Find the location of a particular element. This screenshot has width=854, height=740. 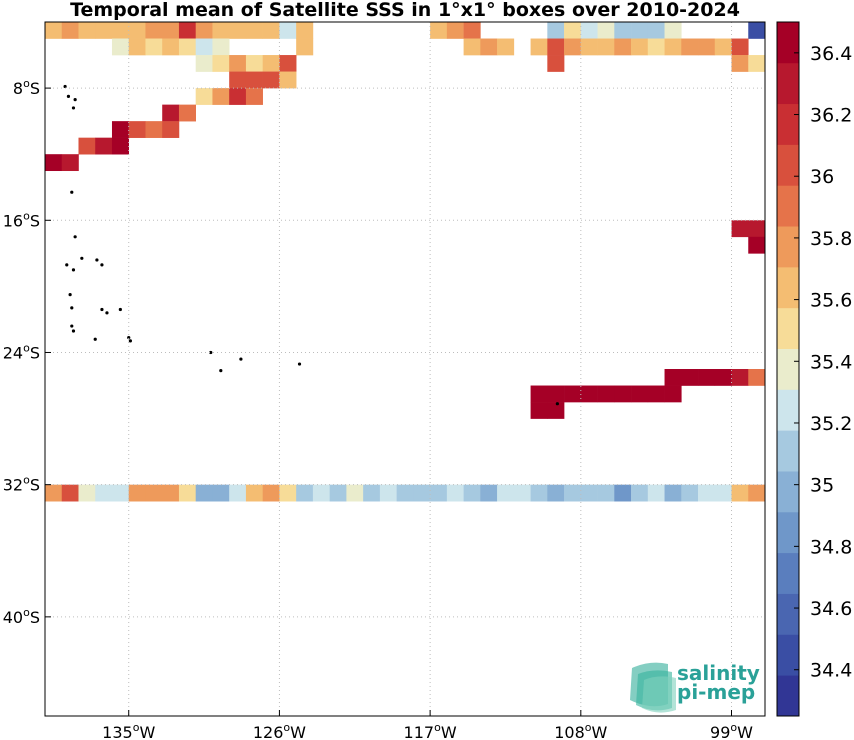

lat-tick-label: 24oS is located at coordinates (21, 351).